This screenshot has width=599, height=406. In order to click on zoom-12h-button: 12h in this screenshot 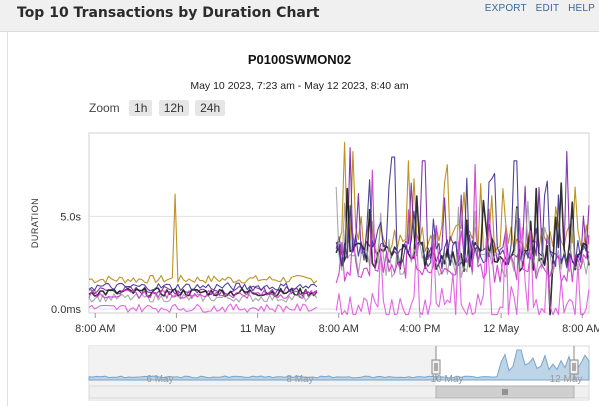, I will do `click(173, 108)`.